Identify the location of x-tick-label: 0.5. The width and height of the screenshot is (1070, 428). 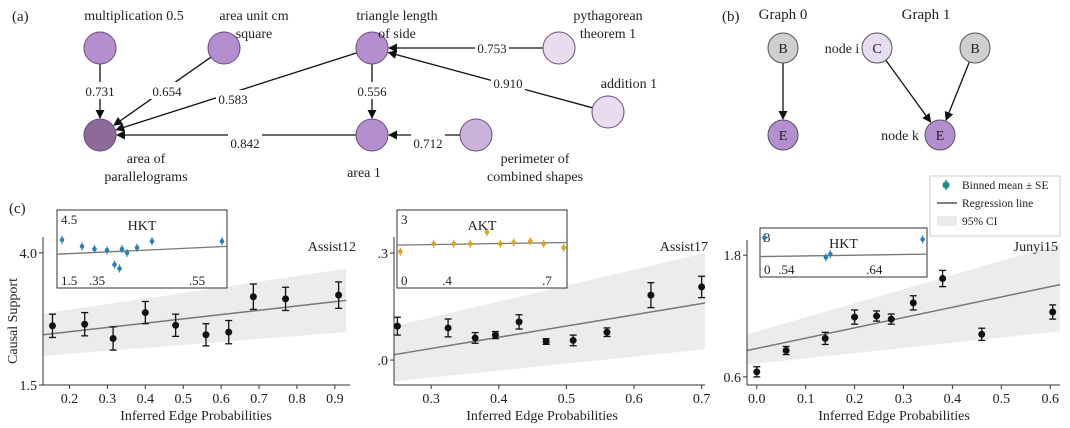
(1002, 399).